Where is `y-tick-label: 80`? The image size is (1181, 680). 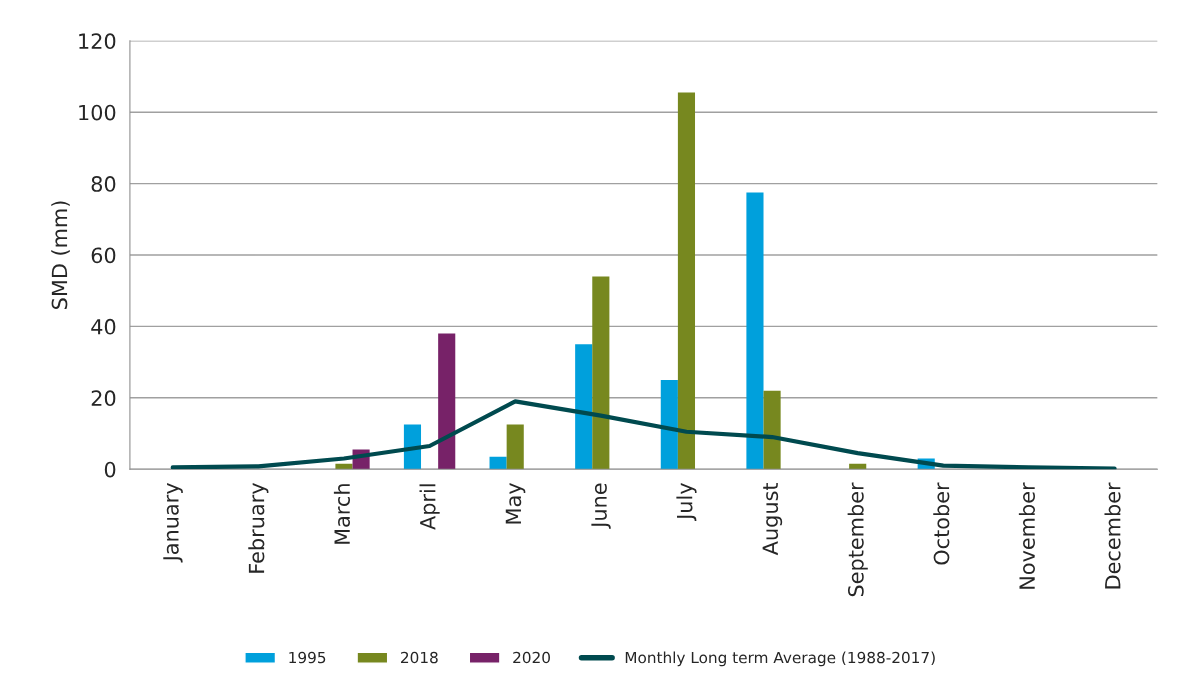 y-tick-label: 80 is located at coordinates (103, 184).